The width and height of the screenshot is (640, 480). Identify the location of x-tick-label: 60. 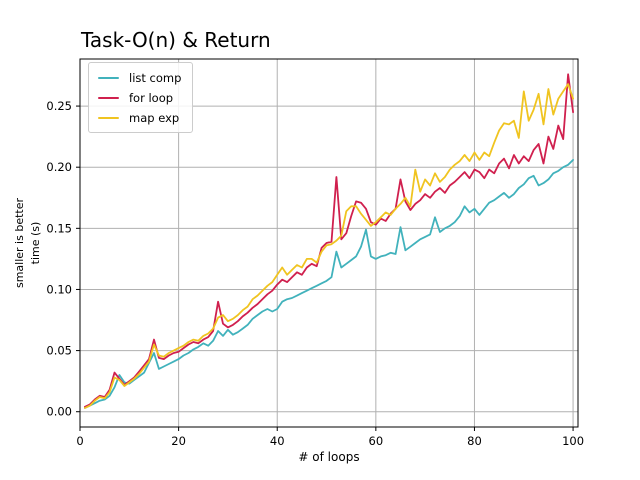
(376, 441).